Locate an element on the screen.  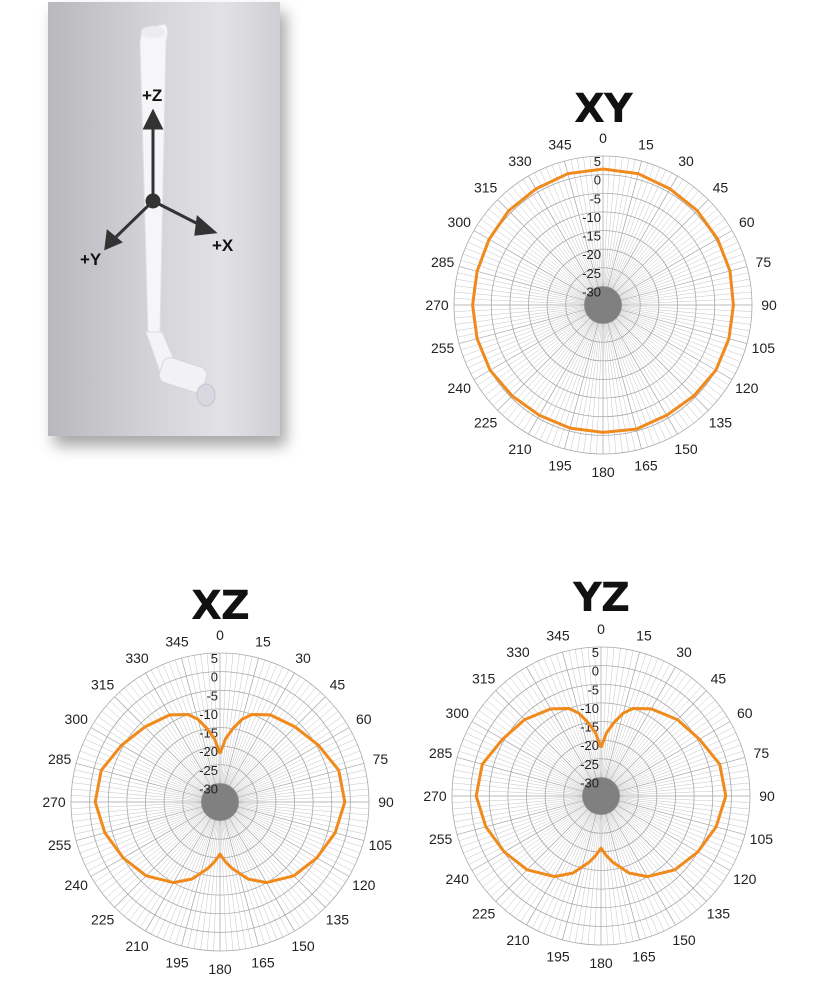
angular-tick-label: 120 is located at coordinates (364, 885).